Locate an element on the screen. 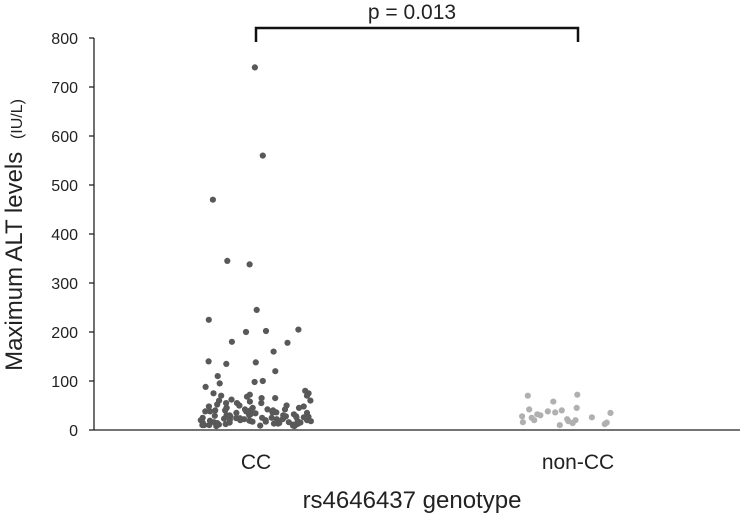  y-tick-label: 400 is located at coordinates (64, 235).